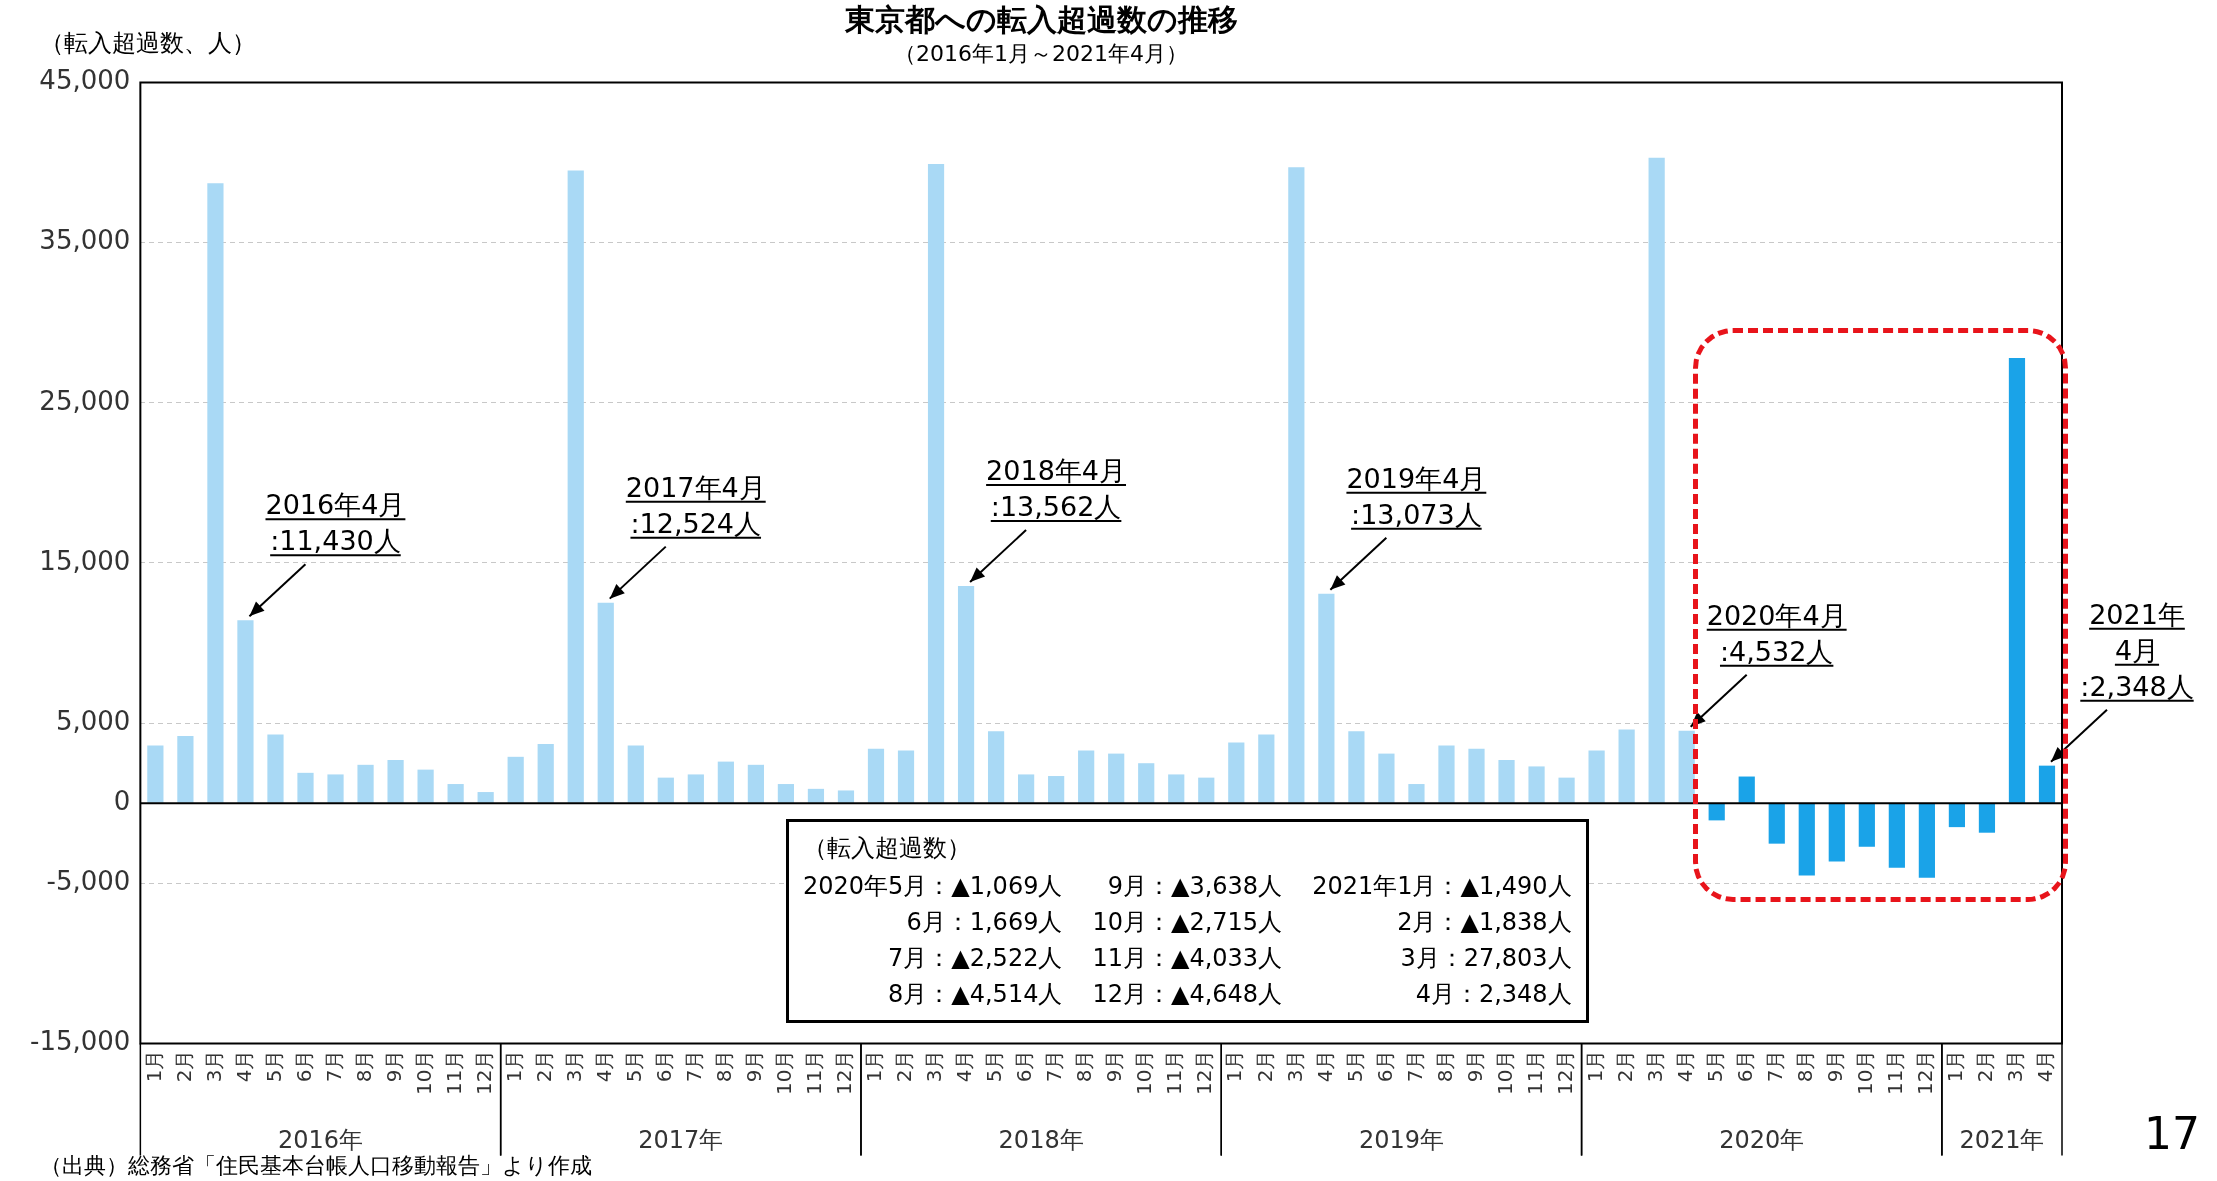 The height and width of the screenshot is (1181, 2217). I want to click on data-label: 2016年4月 :11,430人, so click(335, 523).